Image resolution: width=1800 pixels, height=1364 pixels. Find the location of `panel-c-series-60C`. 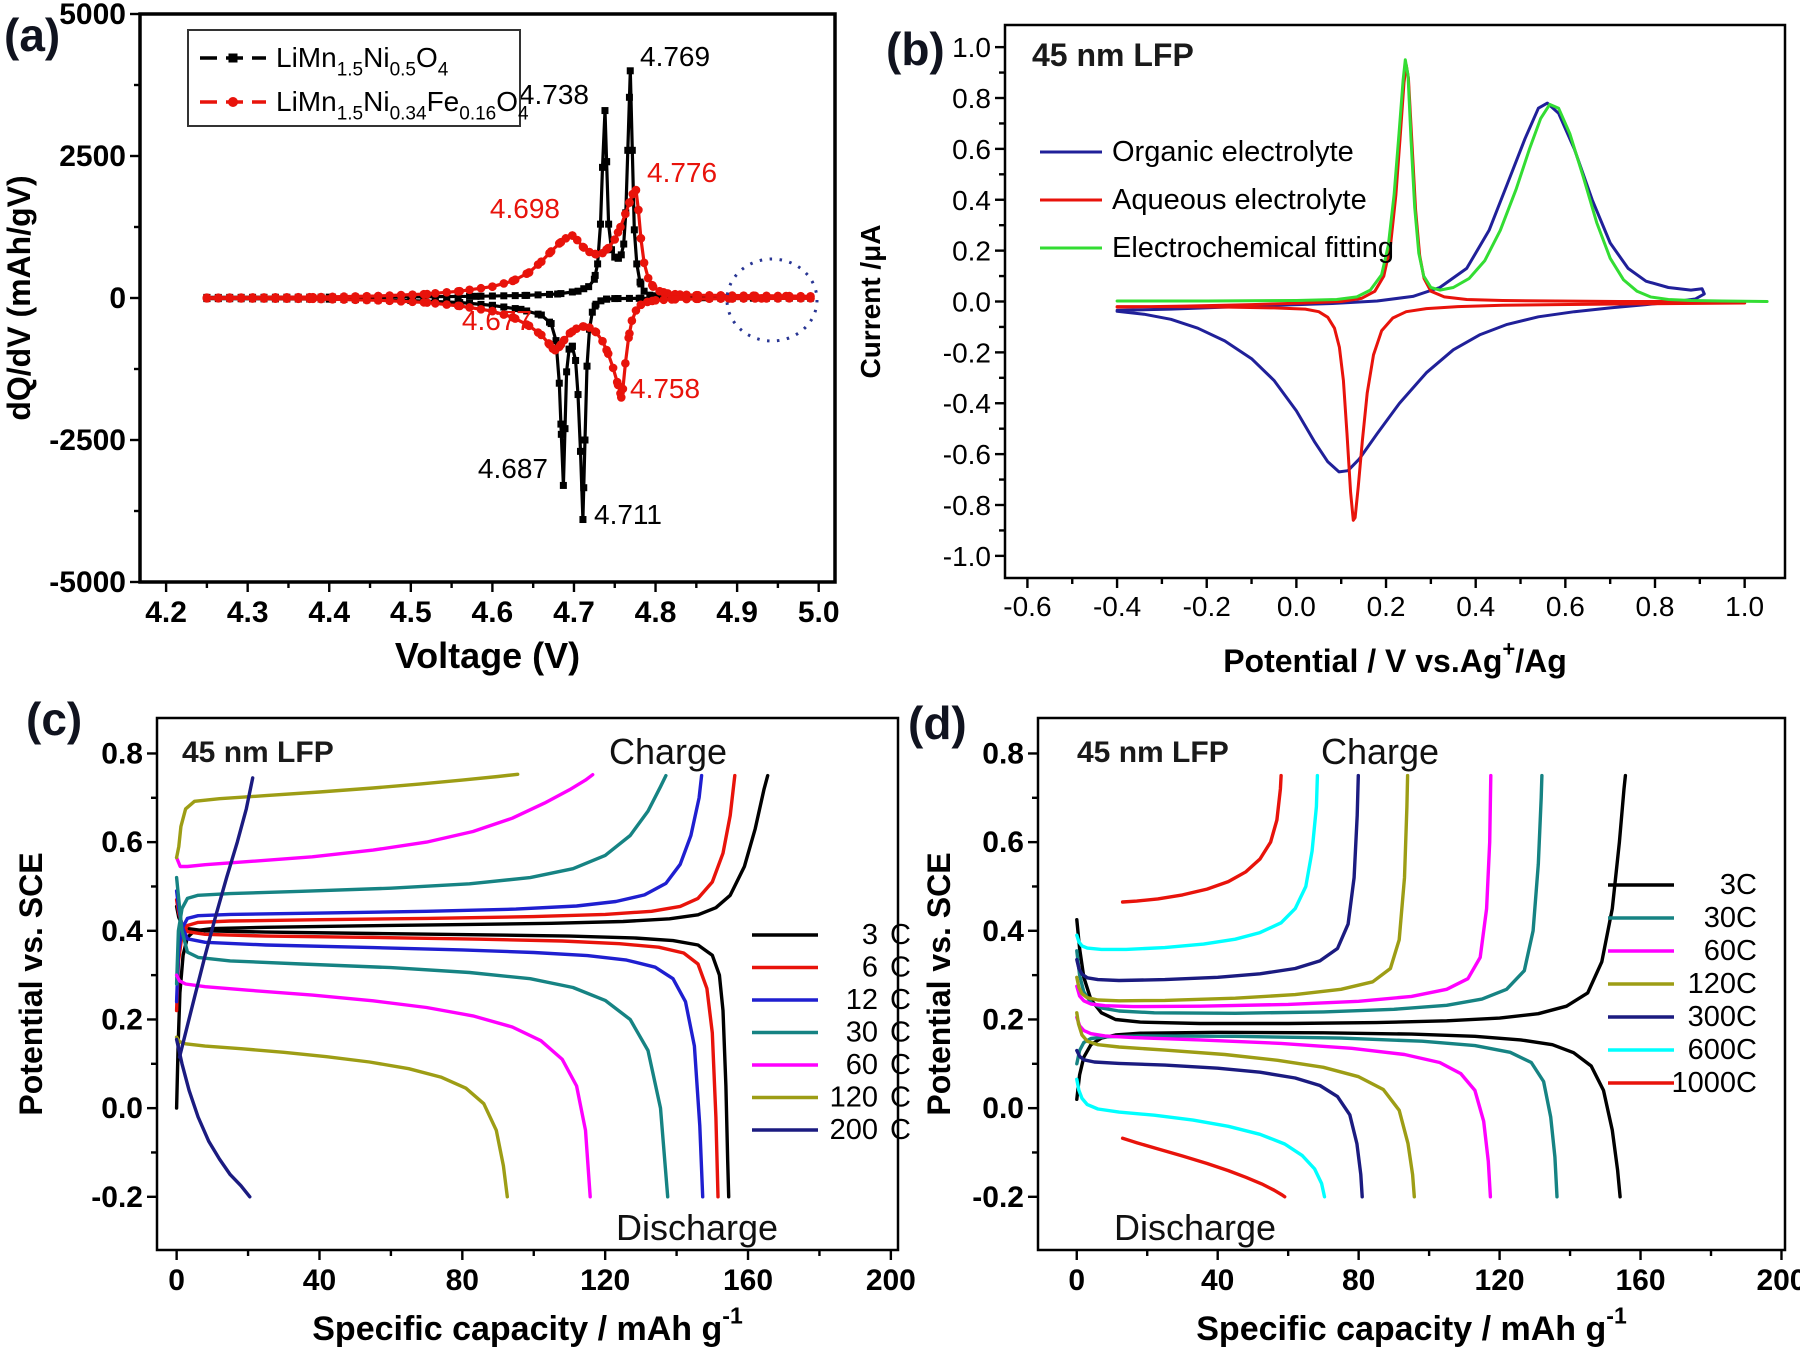

panel-c-series-60C is located at coordinates (384, 986).